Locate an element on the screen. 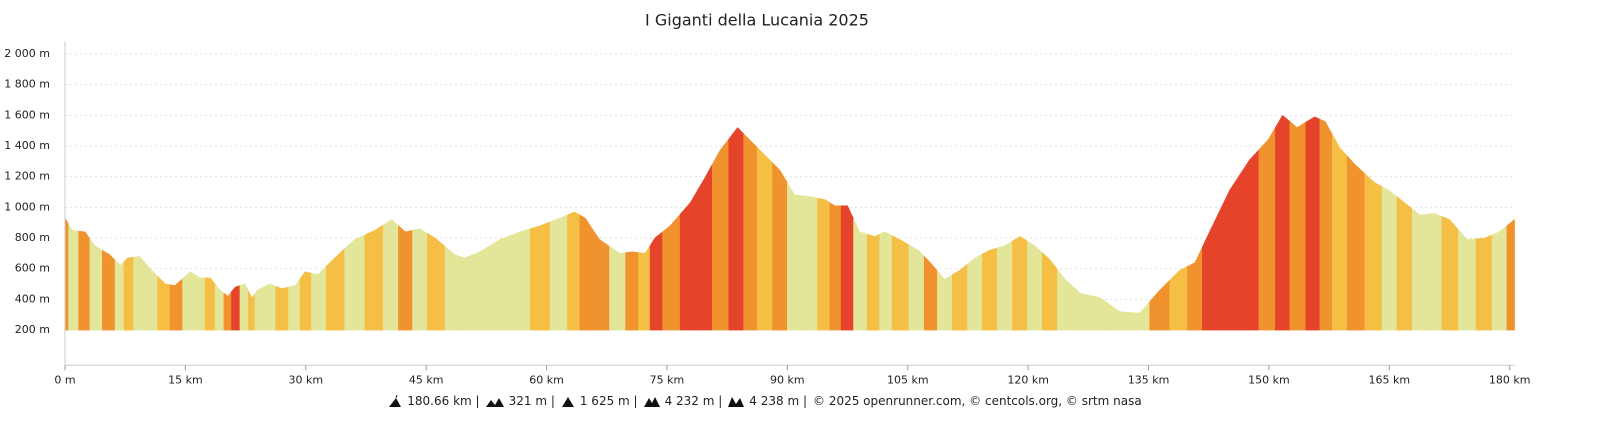 This screenshot has height=426, width=1600. y-tick-label: 1 200 m is located at coordinates (27, 176).